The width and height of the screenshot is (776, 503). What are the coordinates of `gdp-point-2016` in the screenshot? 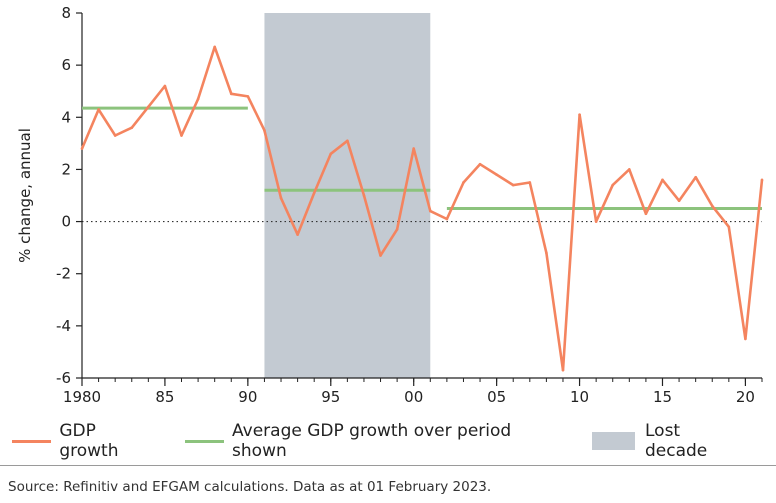 It's located at (679, 201).